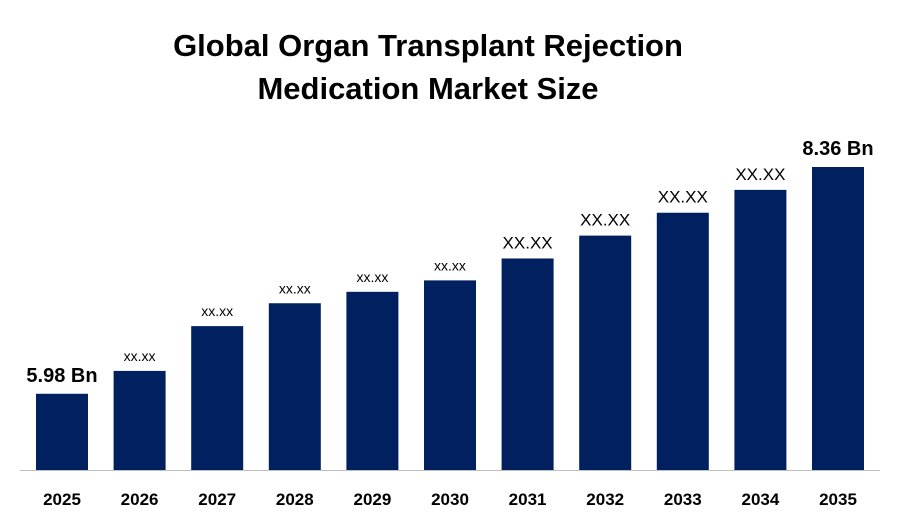 The image size is (900, 525). I want to click on x-tick-label-2031: 2031, so click(528, 499).